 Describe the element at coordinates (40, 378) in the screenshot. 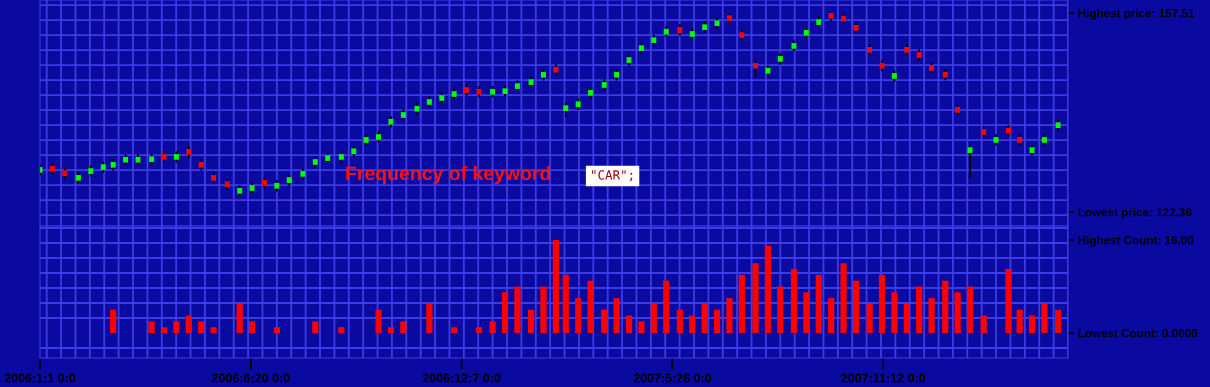

I see `x-tick-label: 2006:1:1 0:0` at that location.